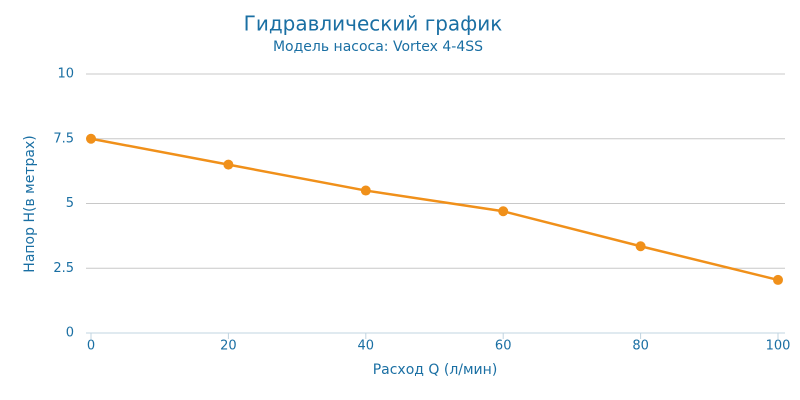 The width and height of the screenshot is (800, 400). Describe the element at coordinates (228, 346) in the screenshot. I see `x-tick-label: 20` at that location.